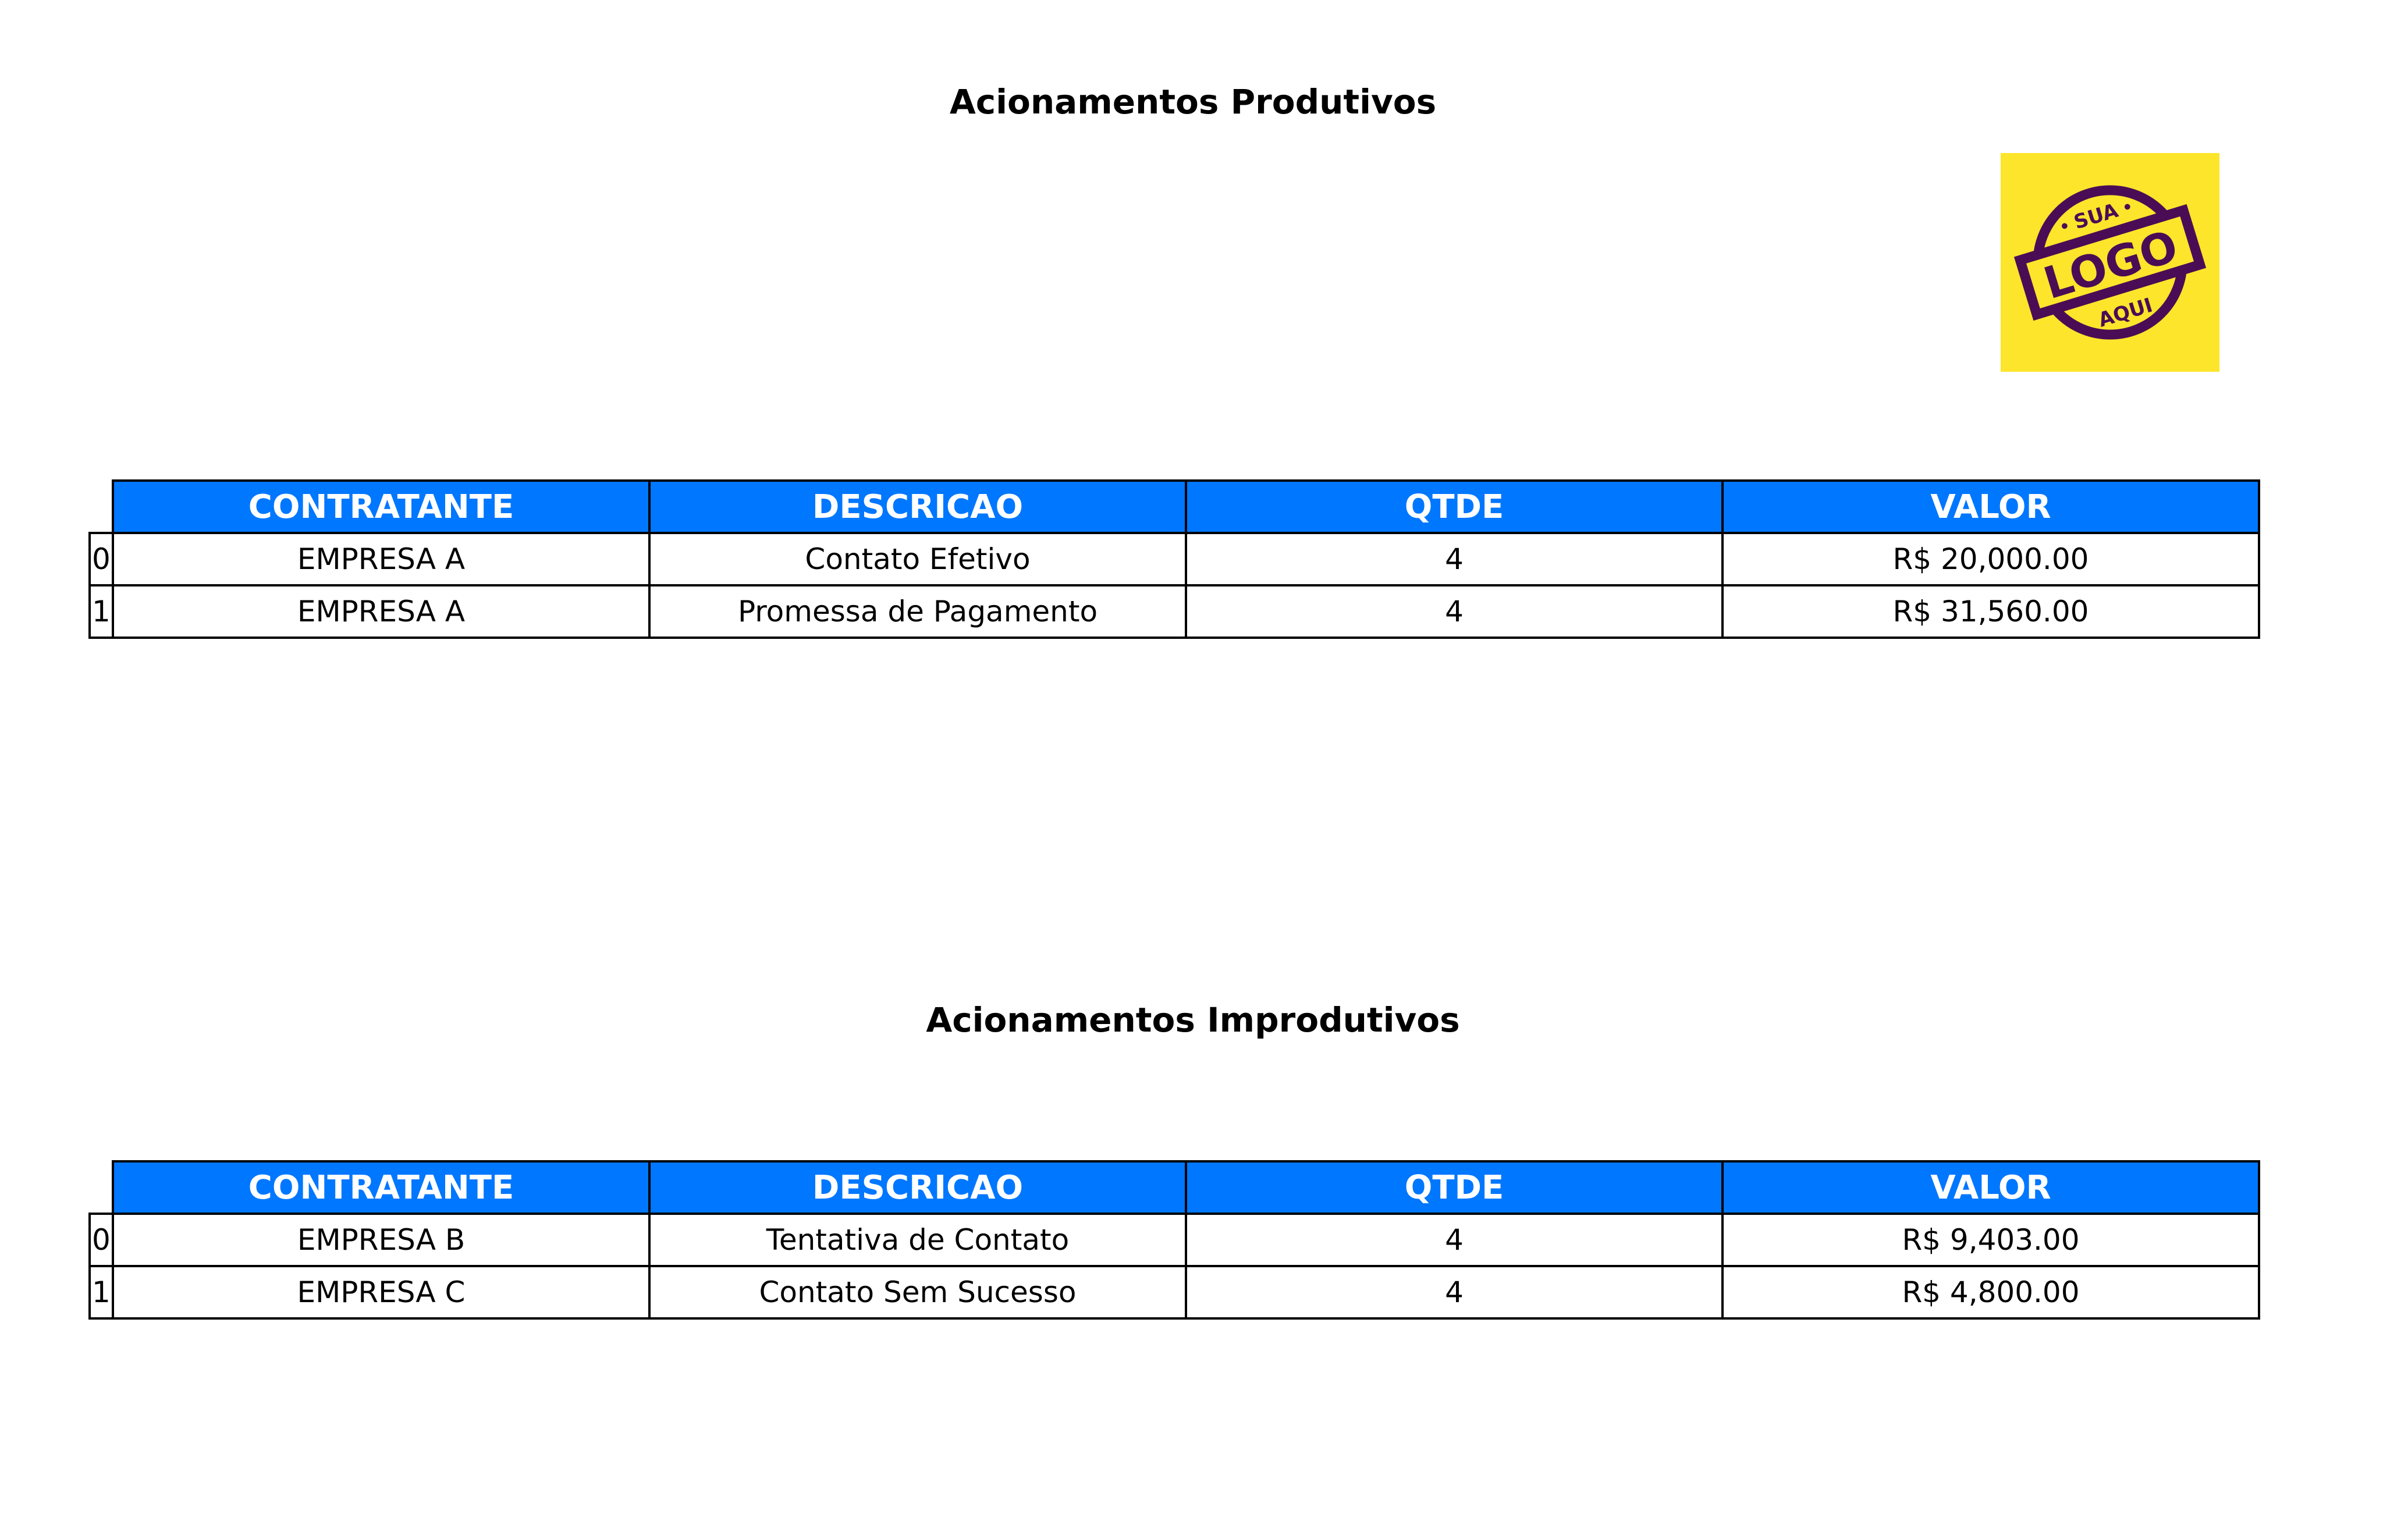  I want to click on cell-descricao: Contato Efetivo, so click(917, 559).